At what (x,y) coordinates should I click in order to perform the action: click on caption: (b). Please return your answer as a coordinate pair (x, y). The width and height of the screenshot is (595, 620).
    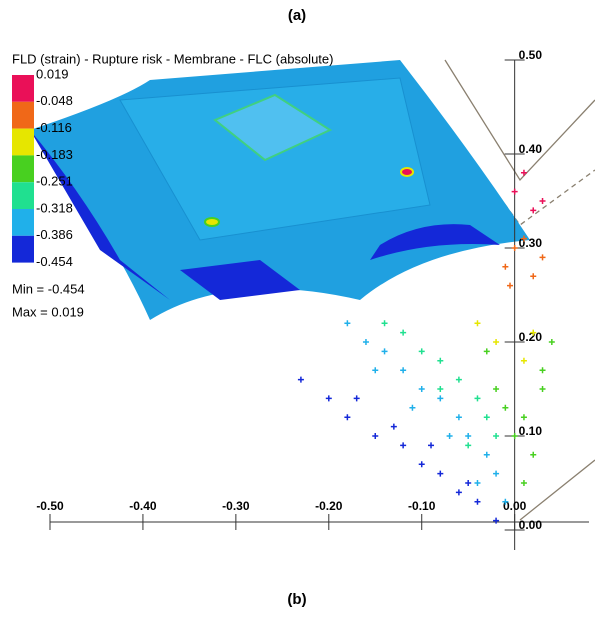
    Looking at the image, I should click on (296, 599).